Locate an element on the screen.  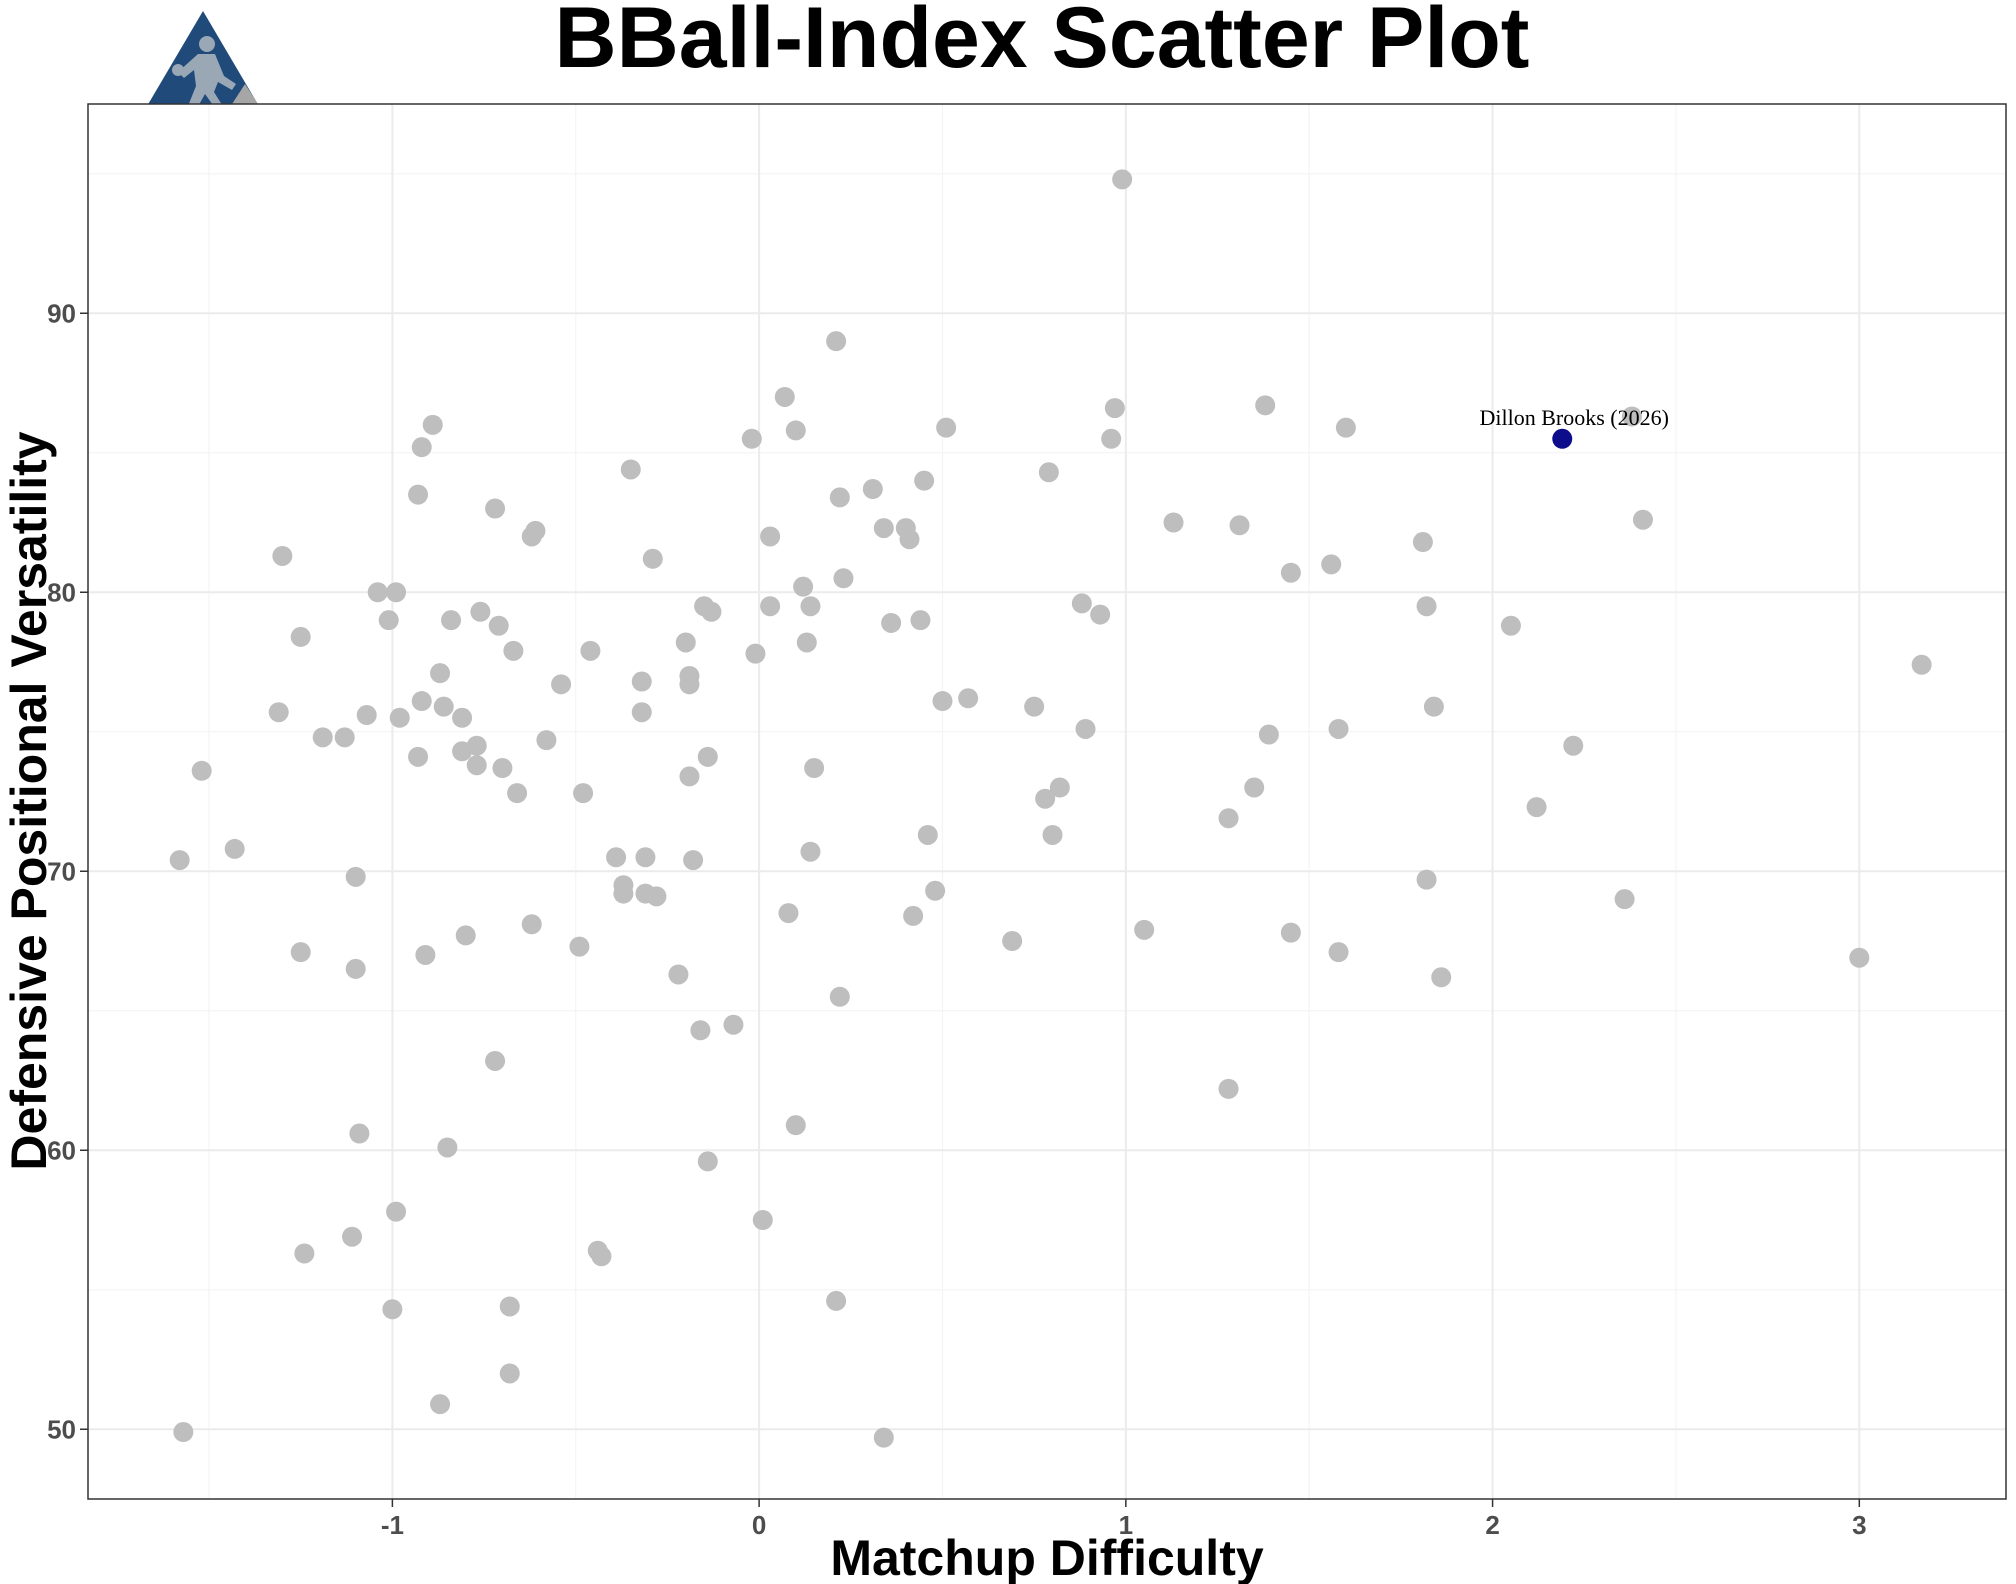
highlighted-point-group: Dillon Brooks (2026) is located at coordinates (1574, 427).